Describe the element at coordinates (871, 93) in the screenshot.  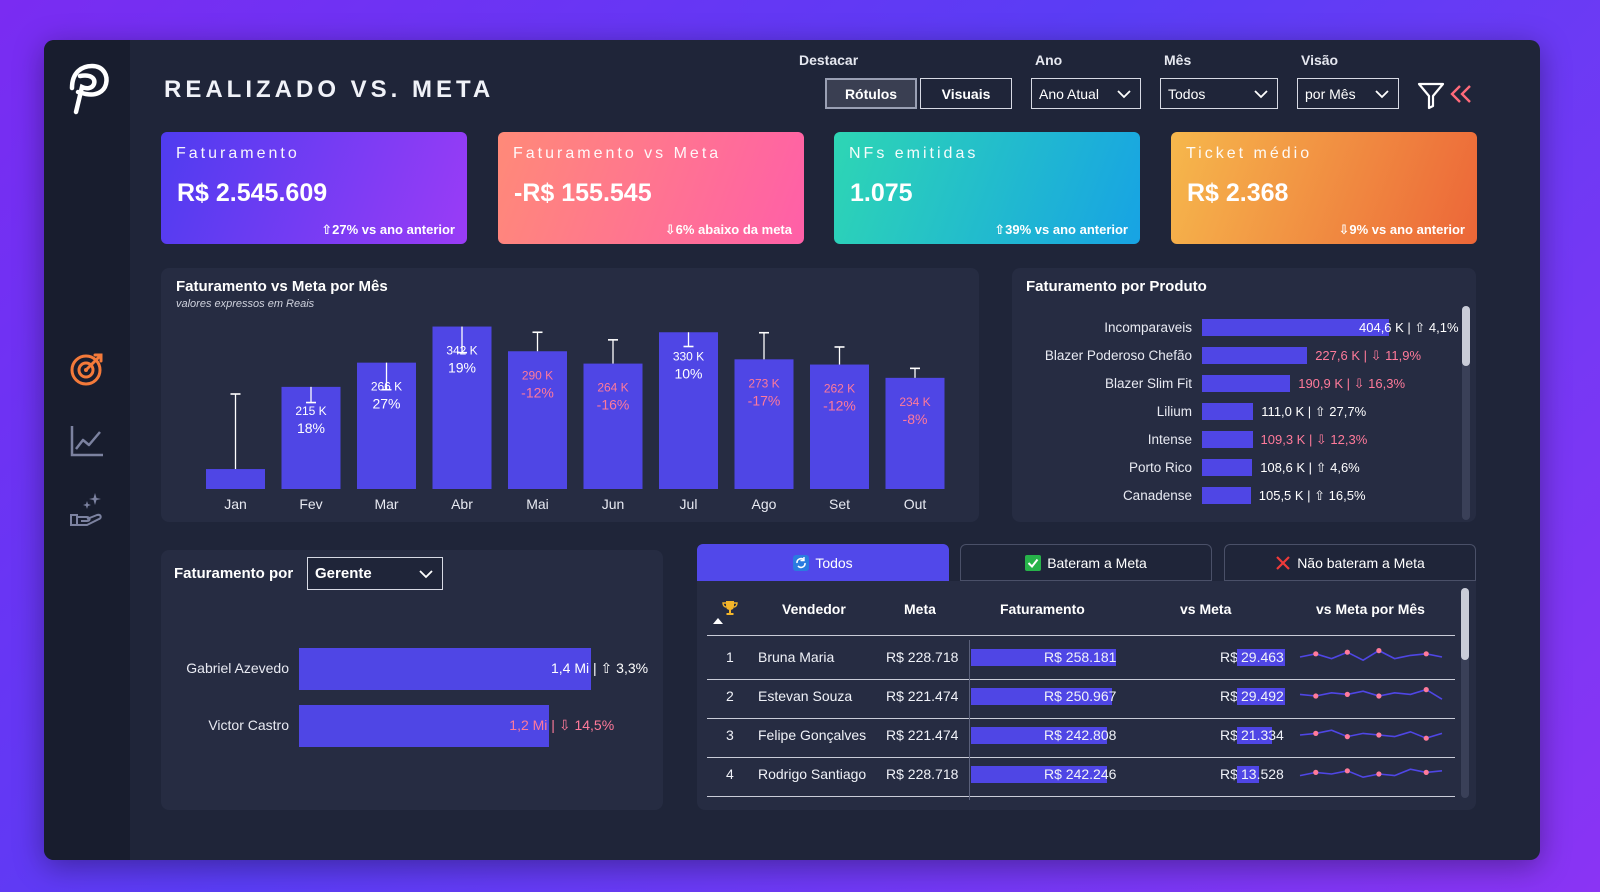
I see `rotulos-toggle: Rótulos` at that location.